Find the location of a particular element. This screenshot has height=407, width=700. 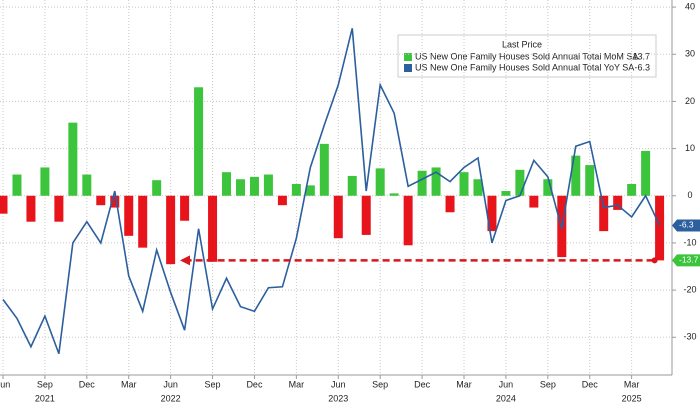

legend-value: -6.3 is located at coordinates (642, 67).